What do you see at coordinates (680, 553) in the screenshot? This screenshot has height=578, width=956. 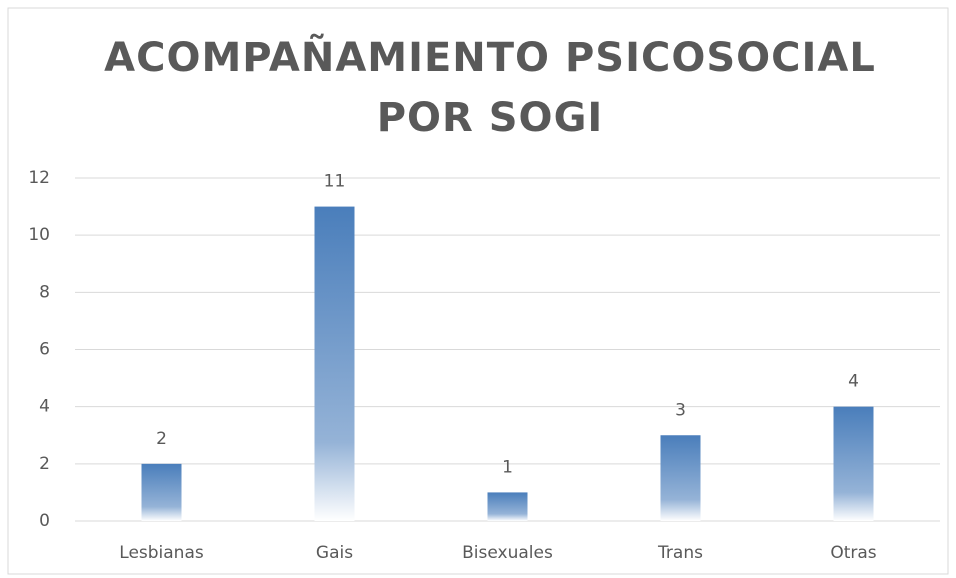 I see `x-tick-label: Trans` at bounding box center [680, 553].